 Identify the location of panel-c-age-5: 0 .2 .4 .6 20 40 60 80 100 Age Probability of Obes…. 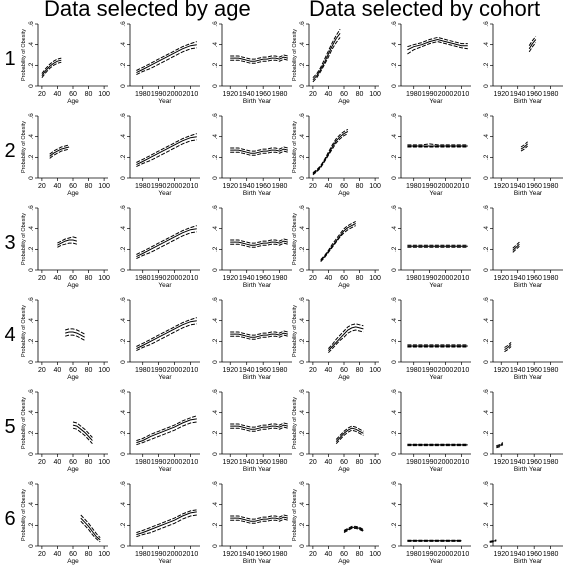
(336, 431).